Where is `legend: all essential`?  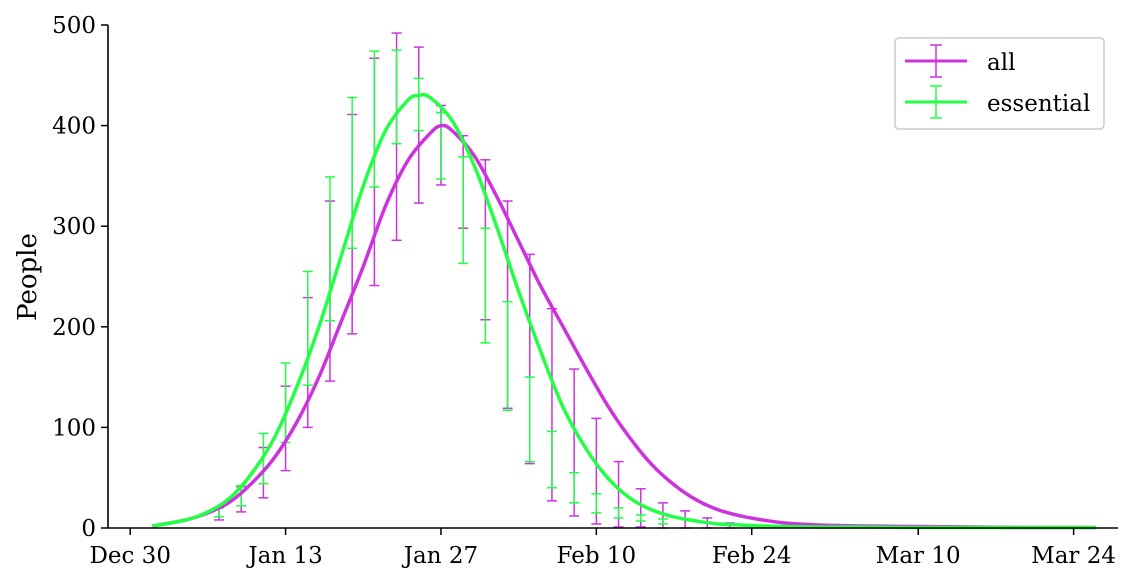 legend: all essential is located at coordinates (999, 83).